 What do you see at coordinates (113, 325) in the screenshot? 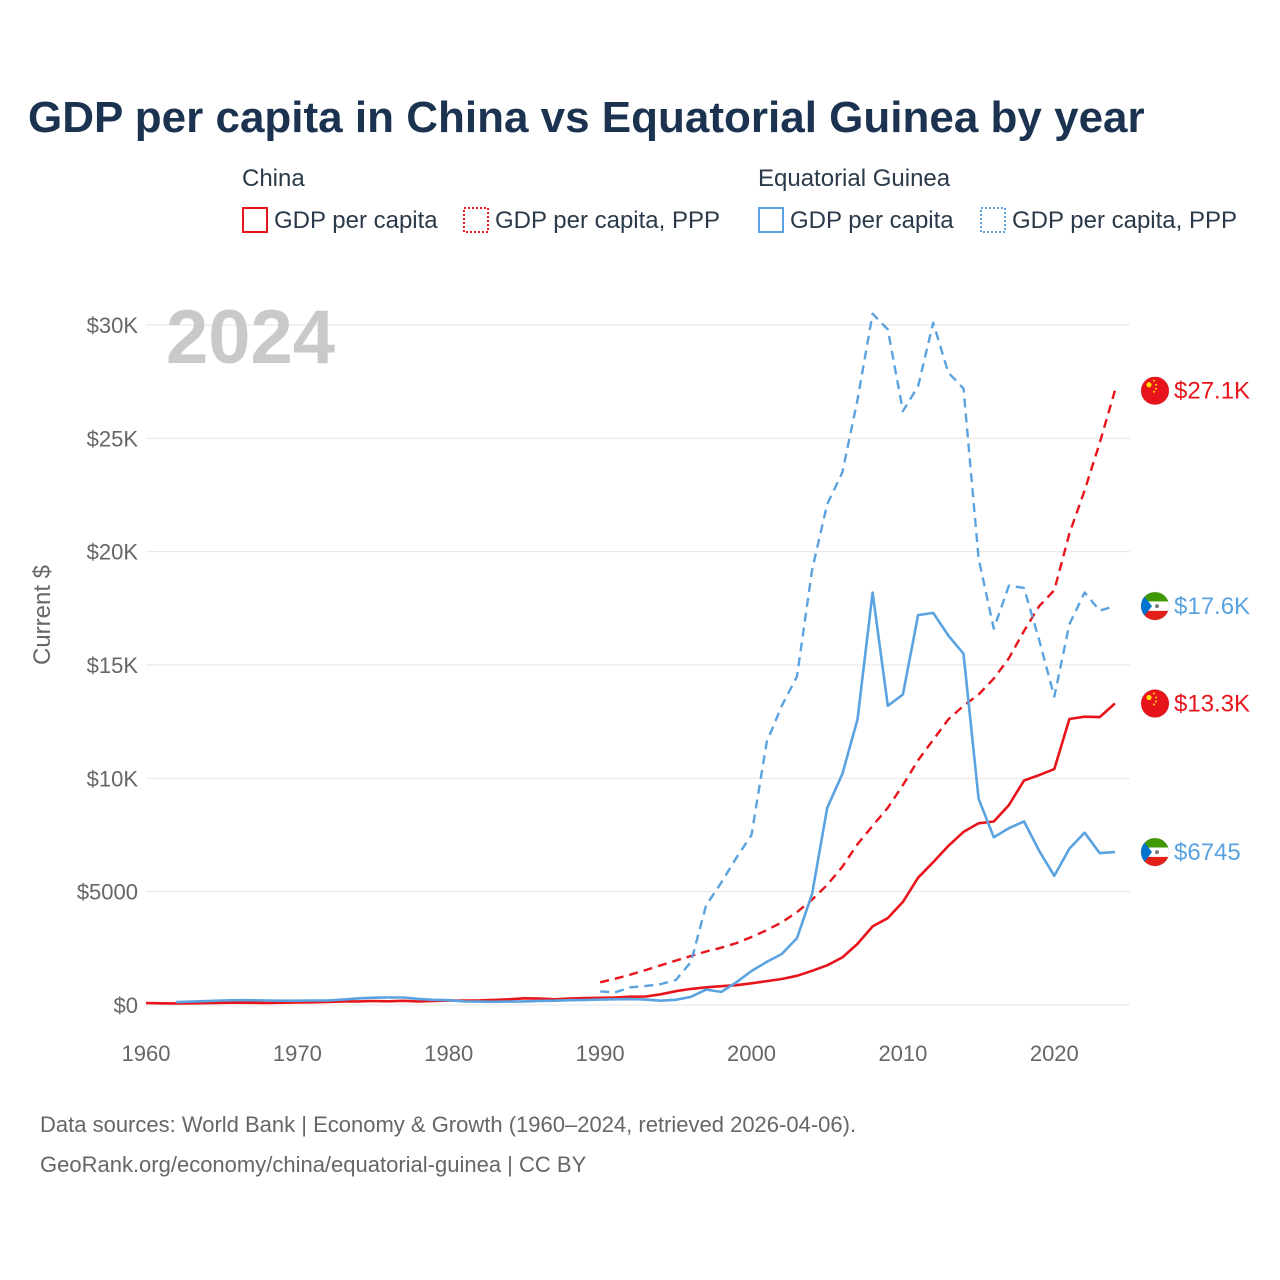
I see `y-tick-label: $30K` at bounding box center [113, 325].